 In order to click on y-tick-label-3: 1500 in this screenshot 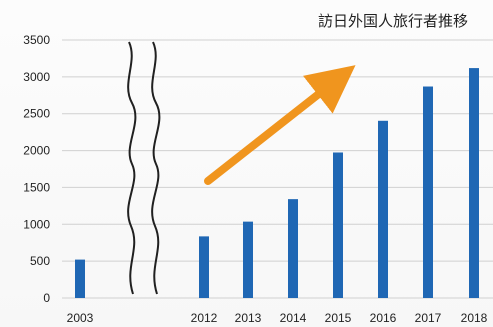, I will do `click(36, 187)`.